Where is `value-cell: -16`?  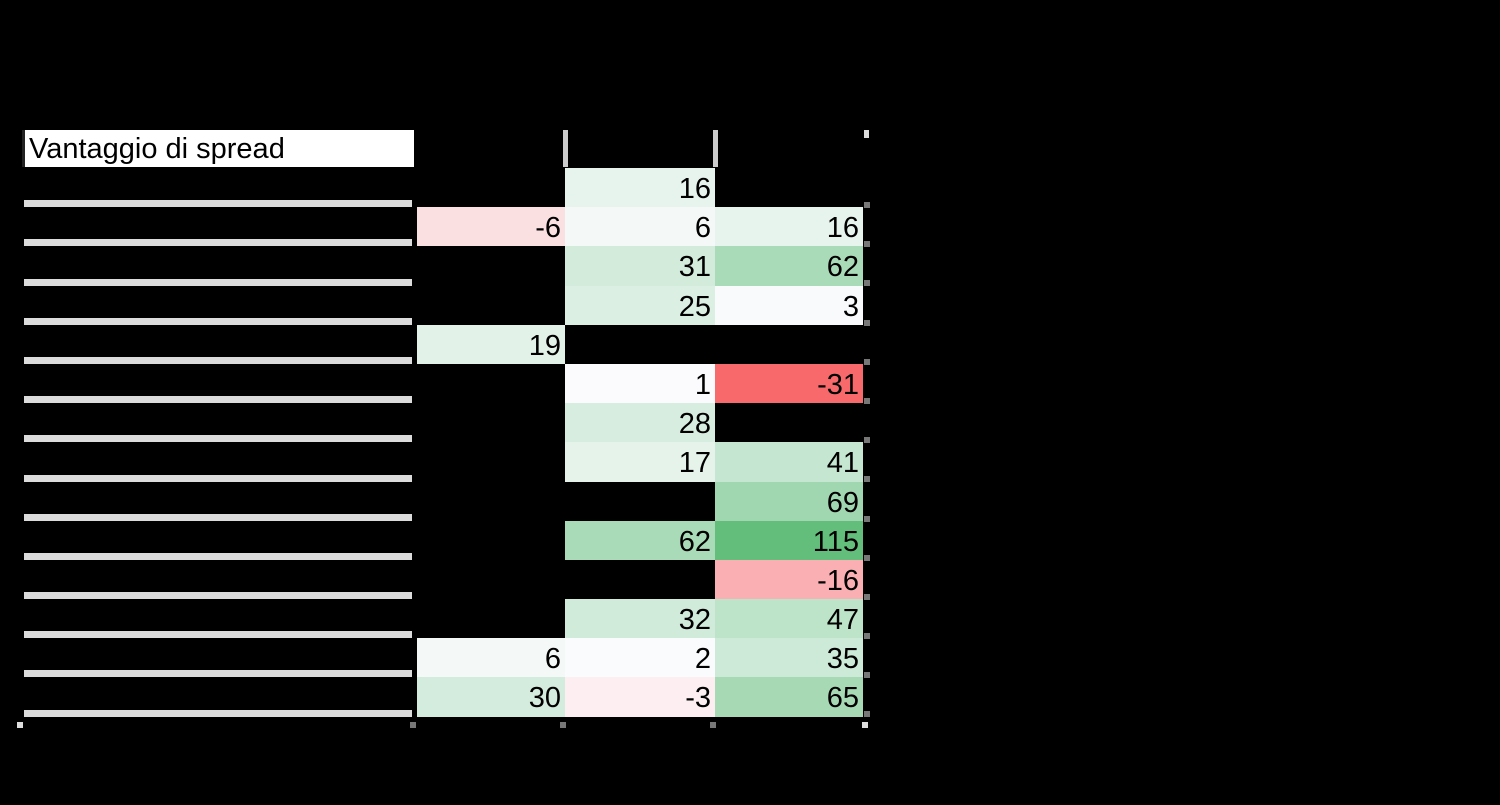 value-cell: -16 is located at coordinates (789, 579).